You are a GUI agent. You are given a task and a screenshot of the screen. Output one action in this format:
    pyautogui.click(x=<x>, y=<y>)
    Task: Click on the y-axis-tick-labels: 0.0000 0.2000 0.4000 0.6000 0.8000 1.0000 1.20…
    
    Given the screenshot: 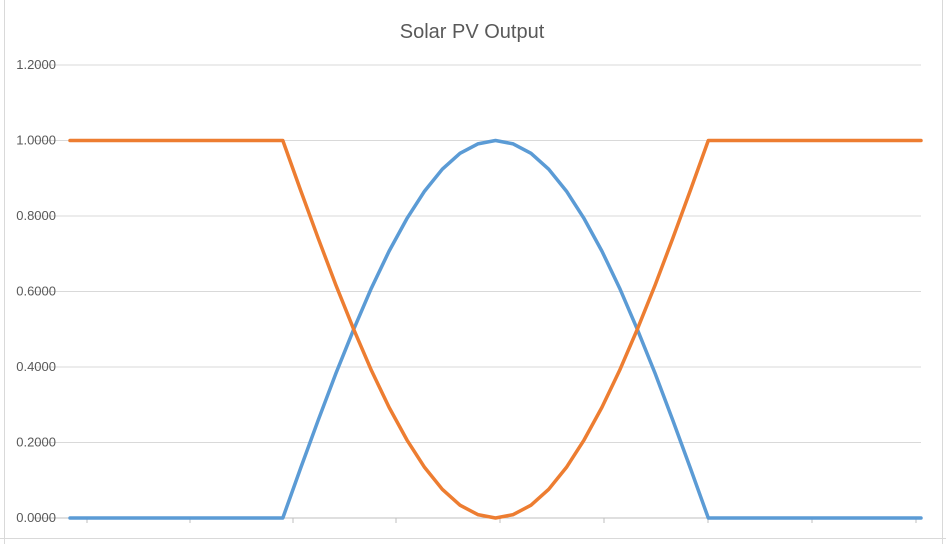 What is the action you would take?
    pyautogui.click(x=36, y=291)
    